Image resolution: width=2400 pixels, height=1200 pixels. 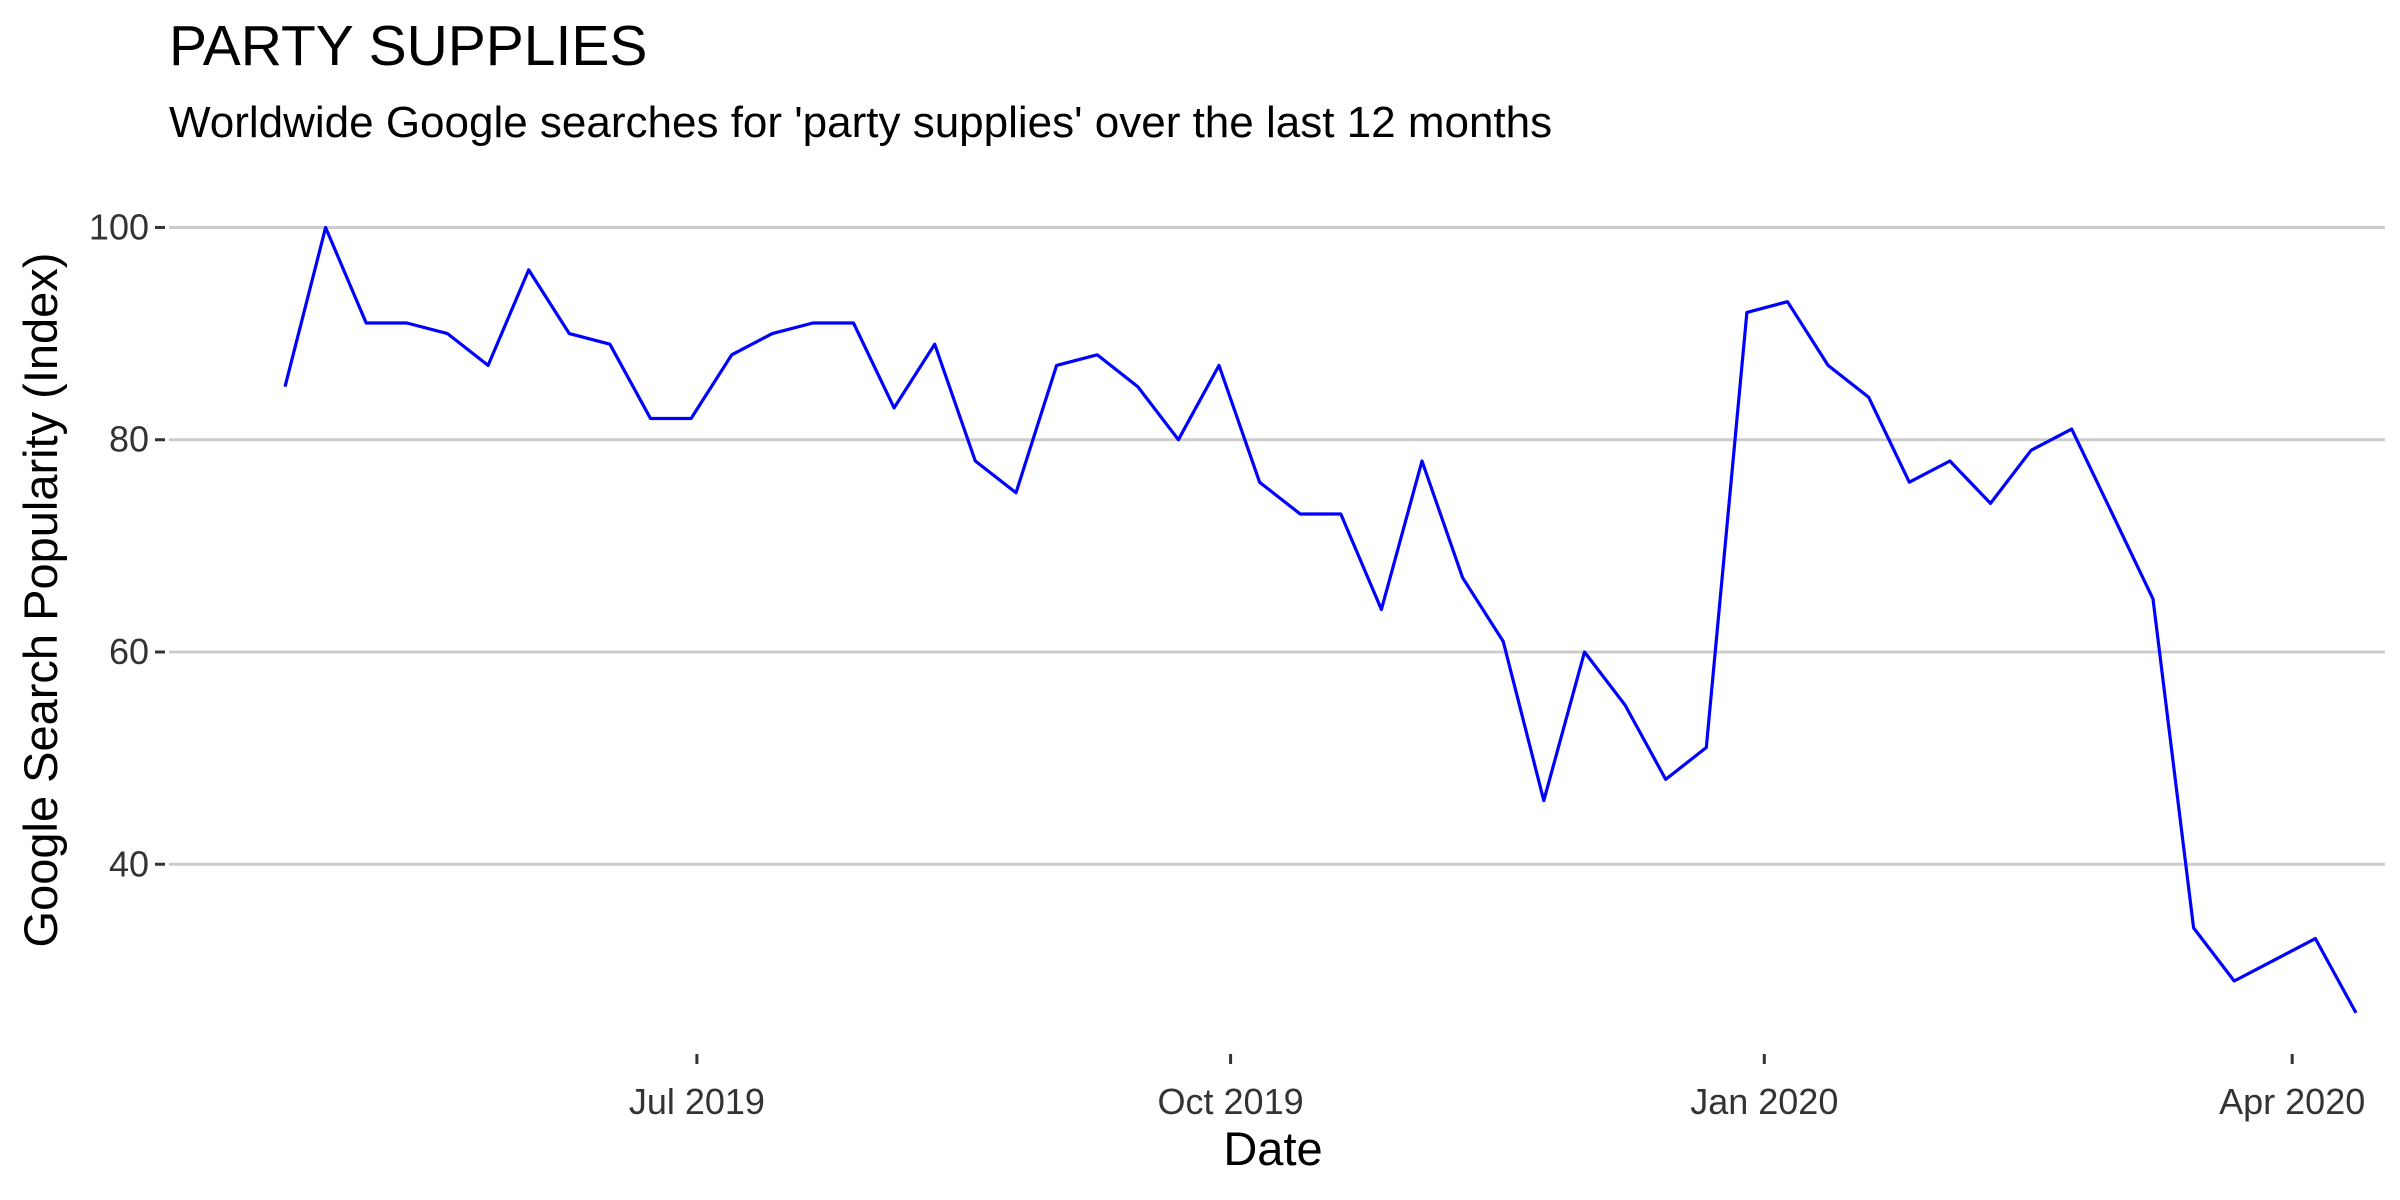 I want to click on y-tick-label: 60, so click(x=129, y=651).